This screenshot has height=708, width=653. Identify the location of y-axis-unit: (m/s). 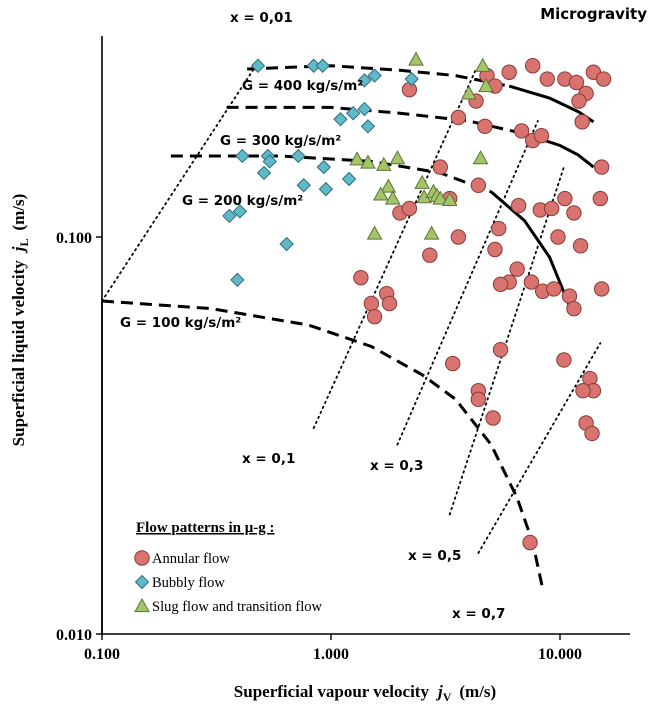
(18, 212).